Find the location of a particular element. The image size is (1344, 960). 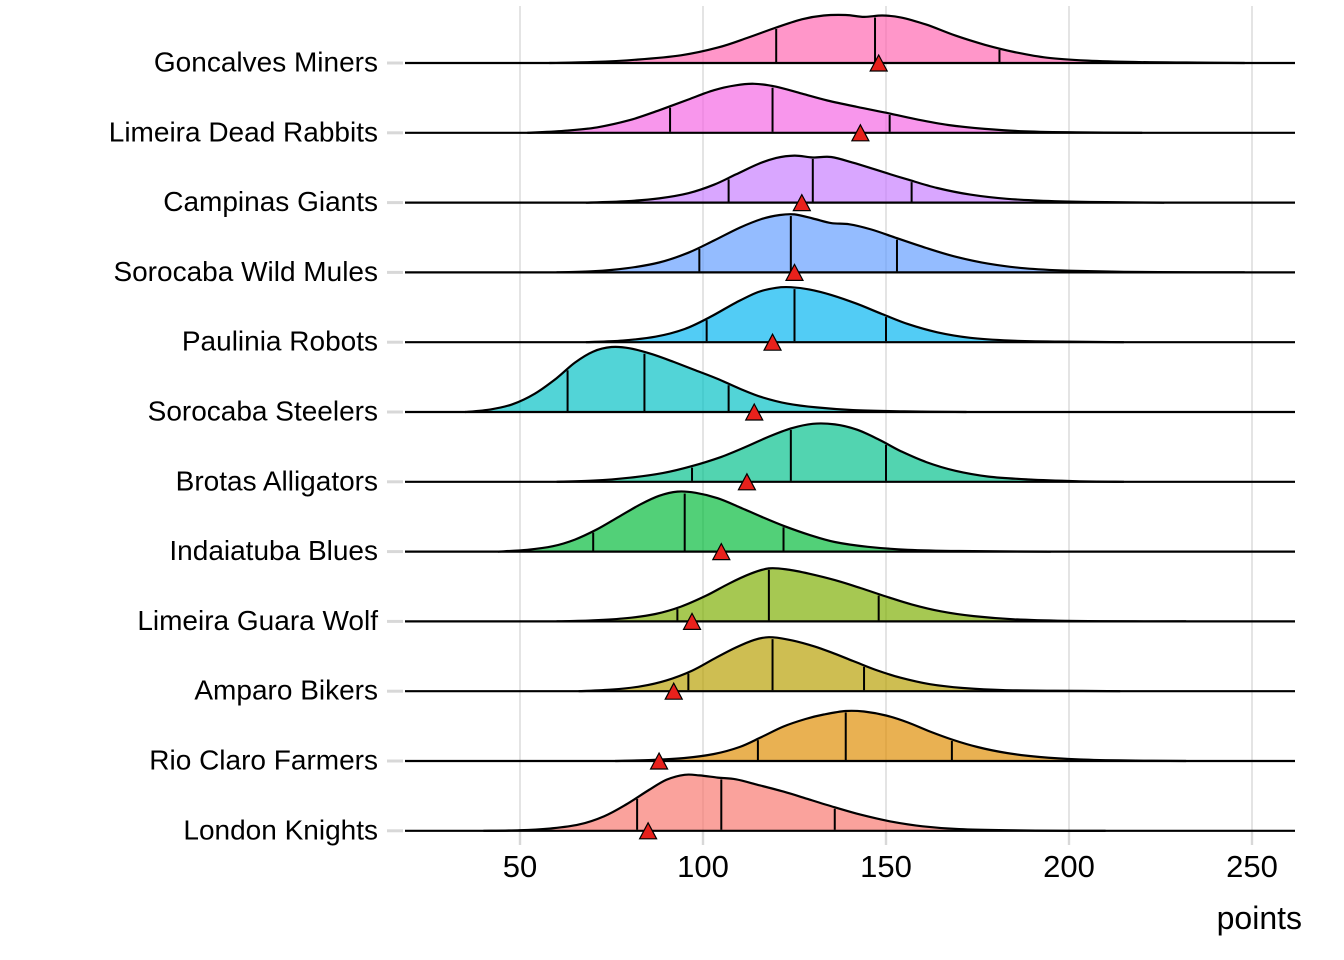

y-axis-label-sorocaba-steelers: Sorocaba Steelers is located at coordinates (263, 411).